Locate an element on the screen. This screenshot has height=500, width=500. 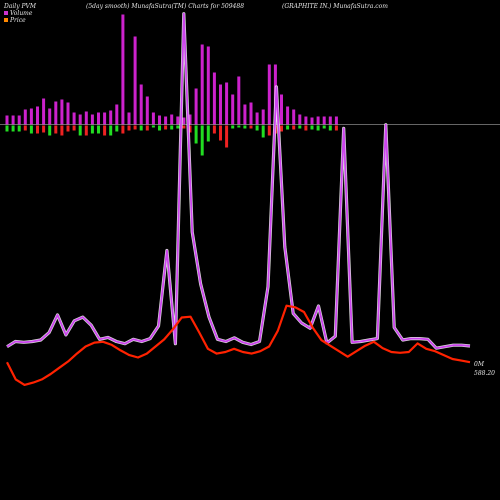
header-center-right: (GRAPHITE IN.) MunafaSutra.com is located at coordinates (335, 6).